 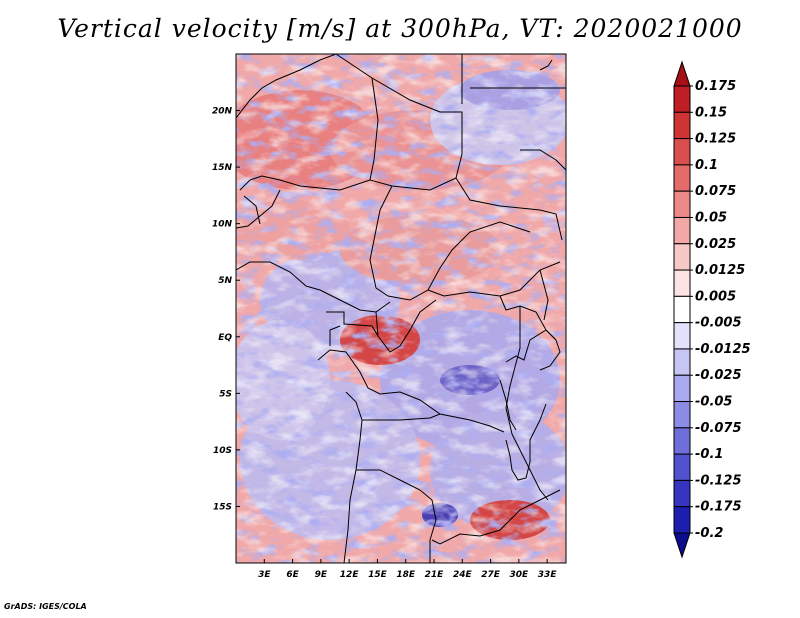 I want to click on lat-tick-label: 5S, so click(x=225, y=394).